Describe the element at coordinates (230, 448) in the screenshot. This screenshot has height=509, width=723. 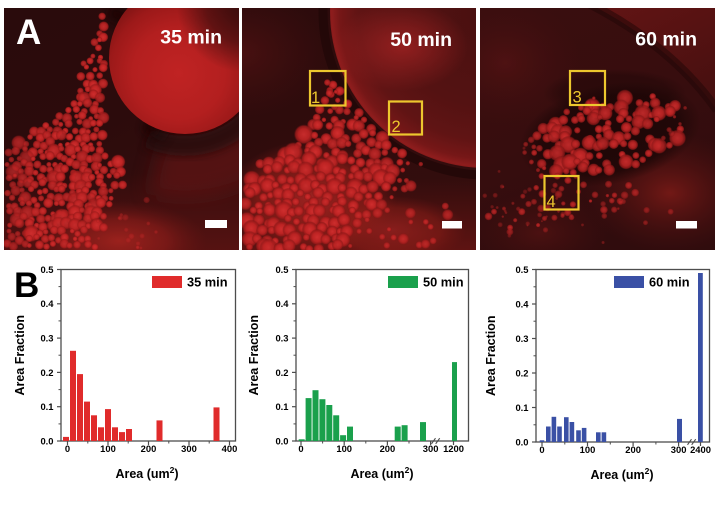
I see `svg-text: 400` at that location.